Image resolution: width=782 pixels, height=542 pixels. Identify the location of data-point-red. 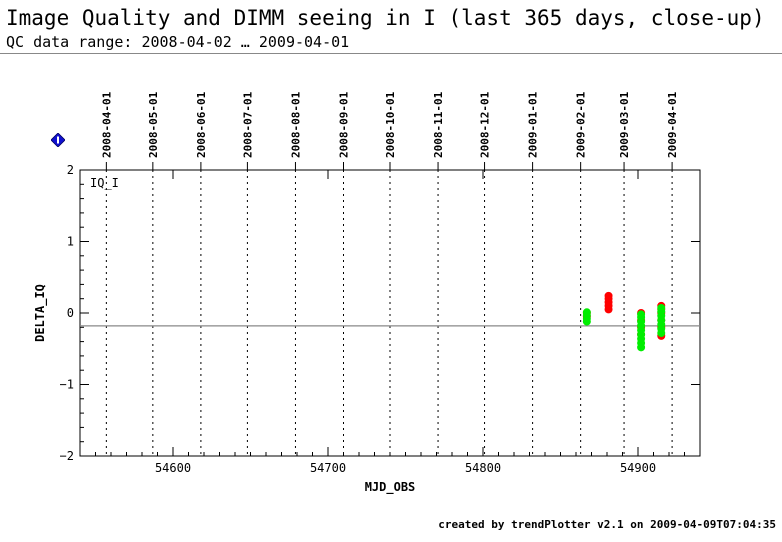
(608, 295).